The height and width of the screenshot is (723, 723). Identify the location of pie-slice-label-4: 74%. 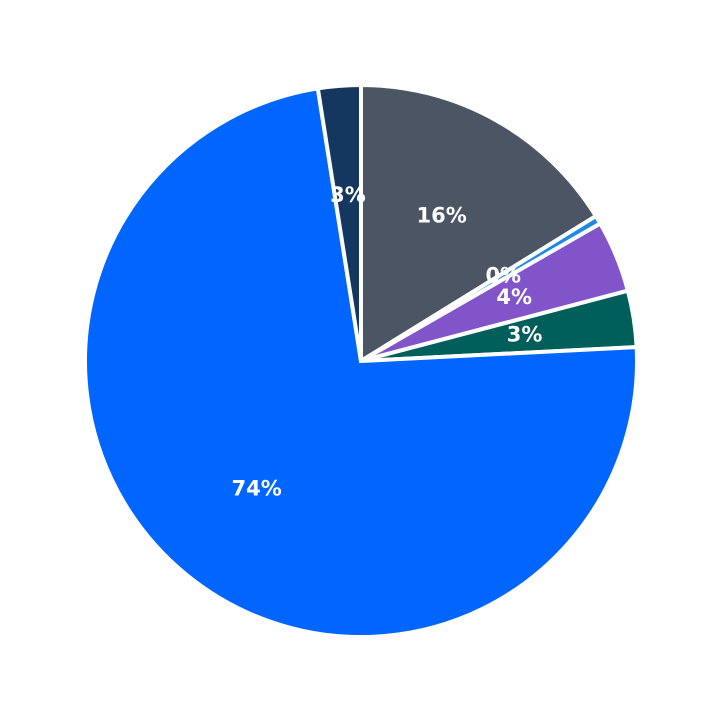
(257, 489).